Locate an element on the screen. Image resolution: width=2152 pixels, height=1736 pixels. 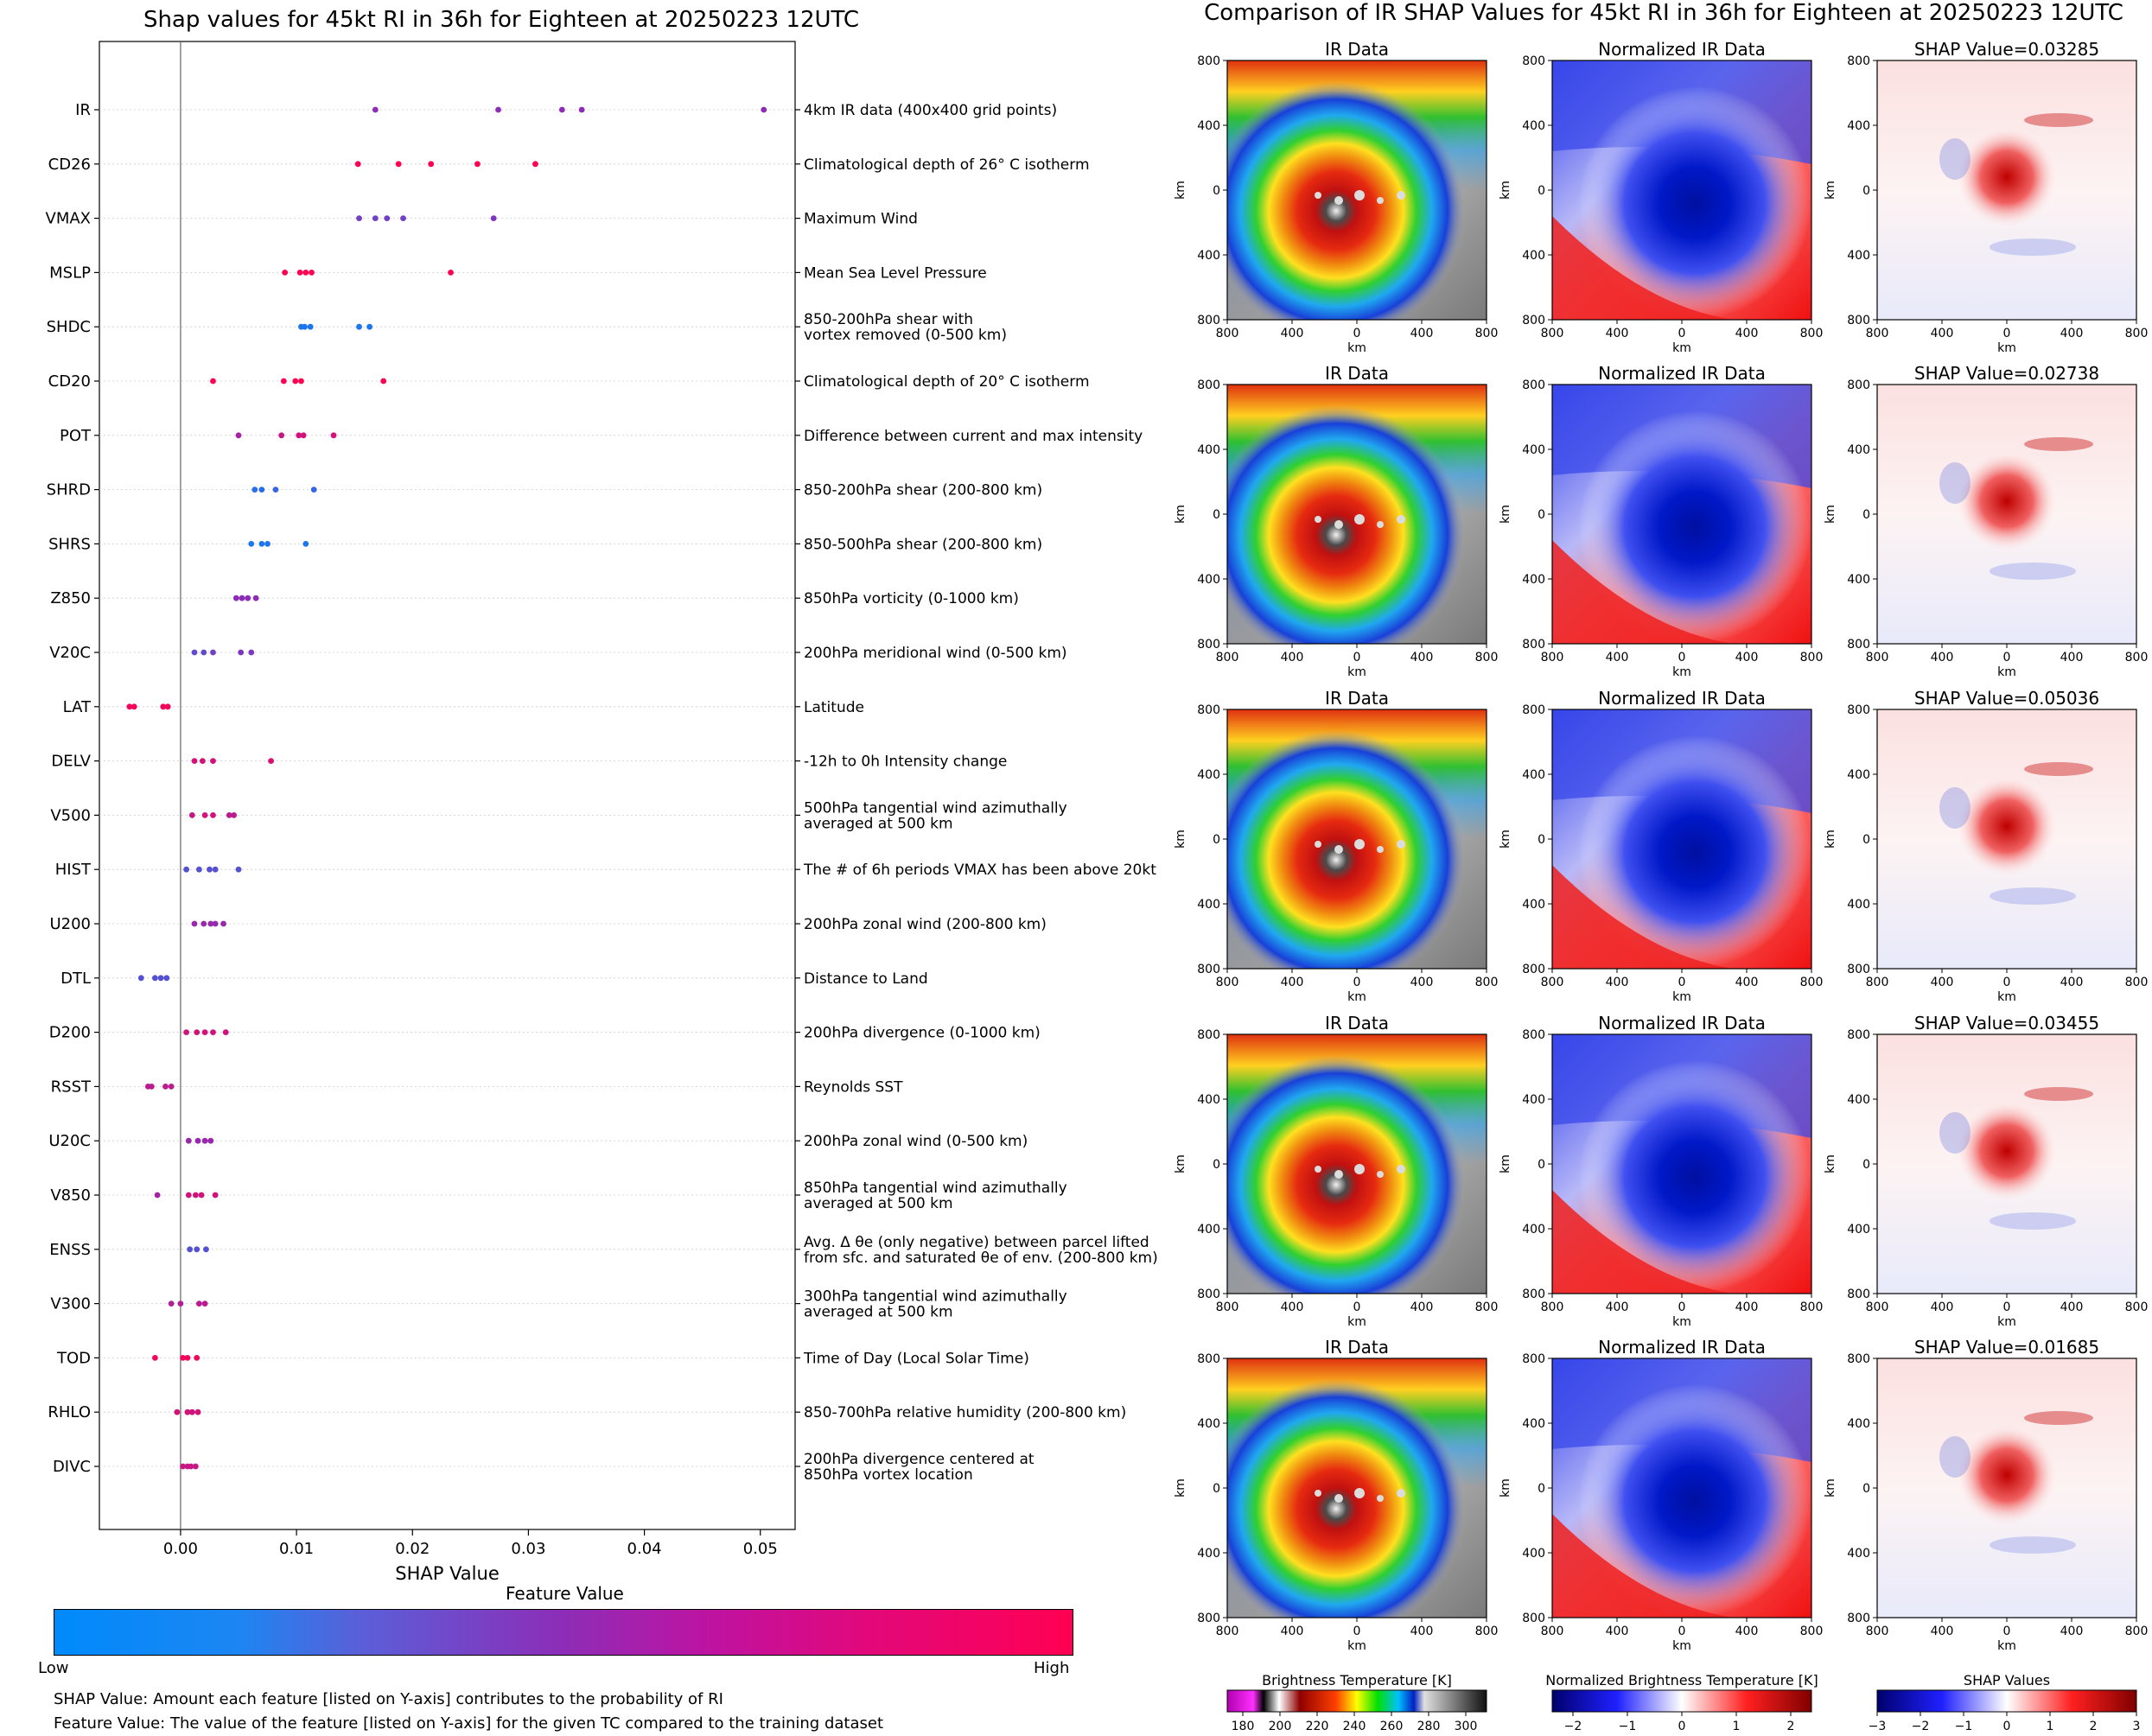
shap-red-streak is located at coordinates (2058, 120).